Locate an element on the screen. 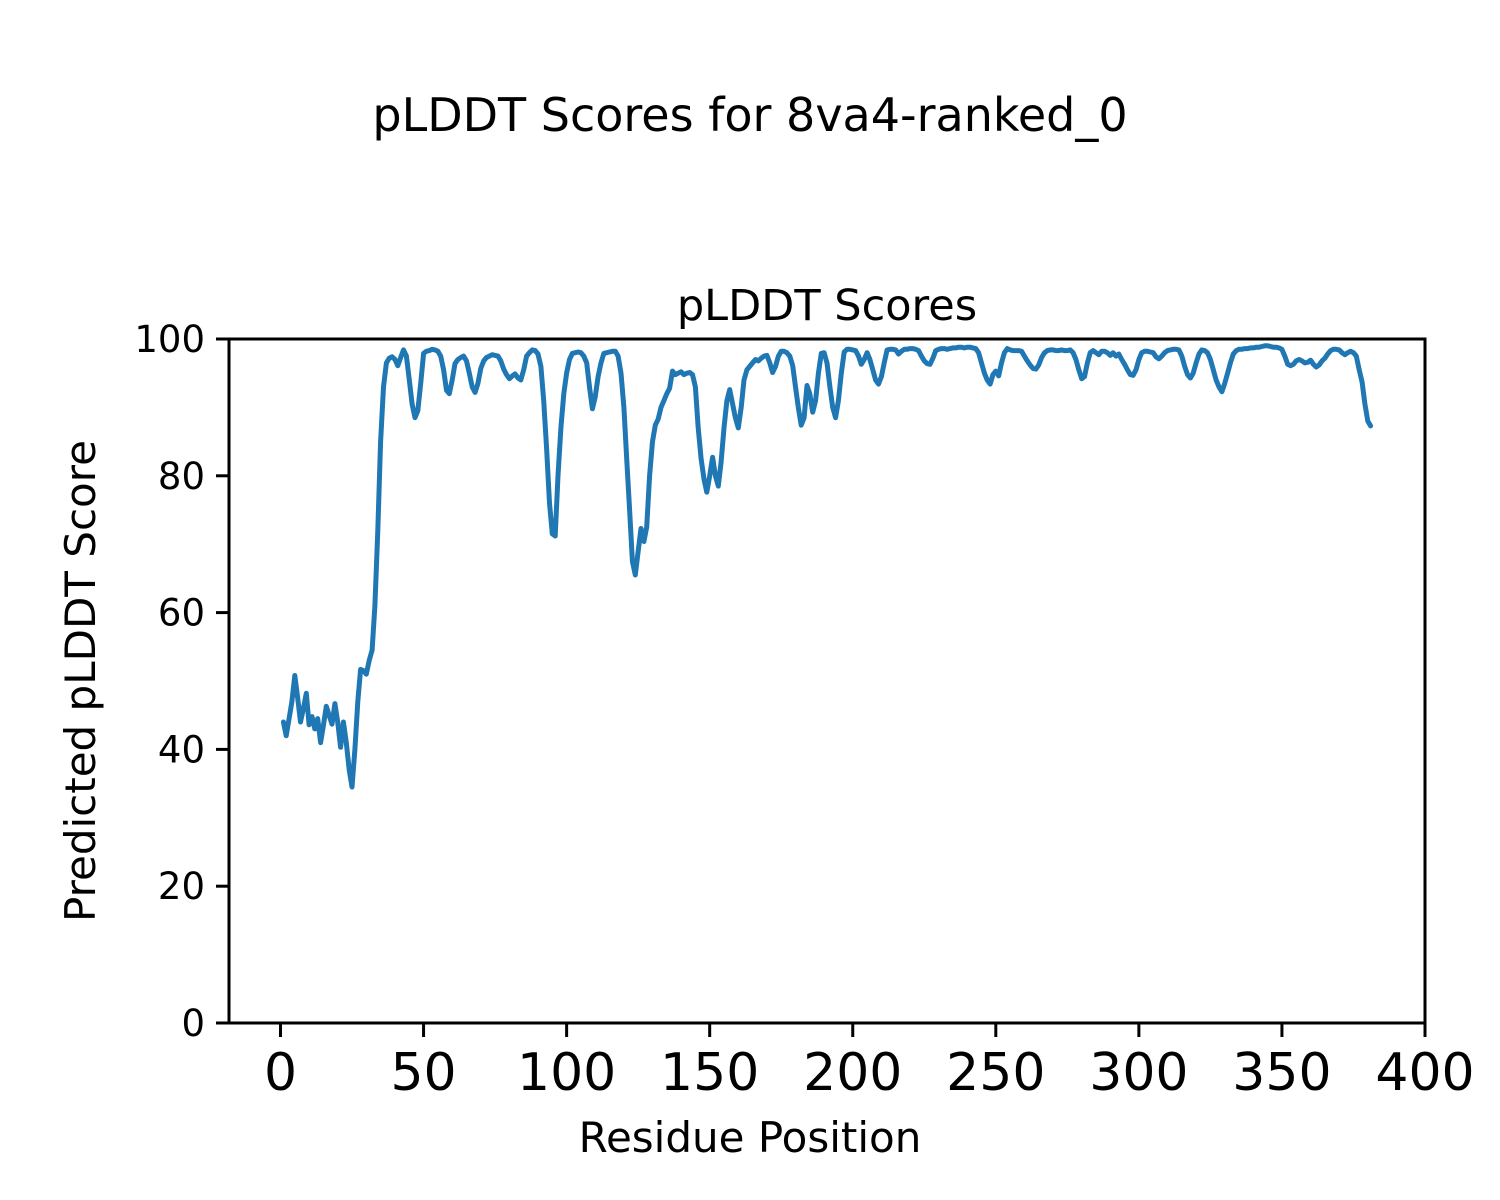 This screenshot has height=1200, width=1500. x-tick-label: 150 is located at coordinates (709, 1073).